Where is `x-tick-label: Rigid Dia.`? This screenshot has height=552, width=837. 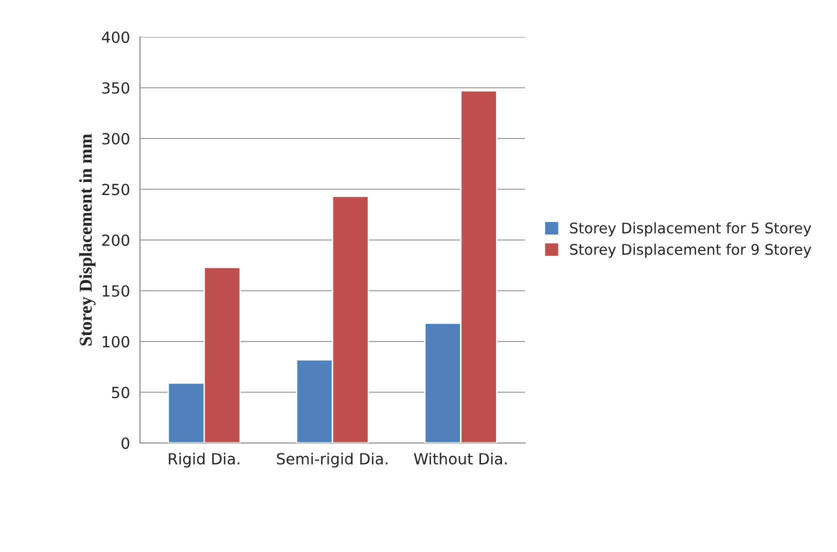 x-tick-label: Rigid Dia. is located at coordinates (204, 460).